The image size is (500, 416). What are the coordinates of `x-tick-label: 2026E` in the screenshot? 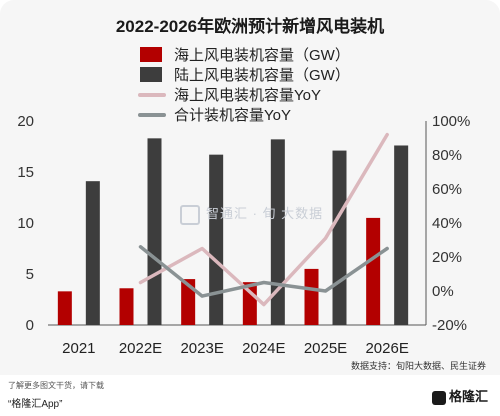 It's located at (386, 348).